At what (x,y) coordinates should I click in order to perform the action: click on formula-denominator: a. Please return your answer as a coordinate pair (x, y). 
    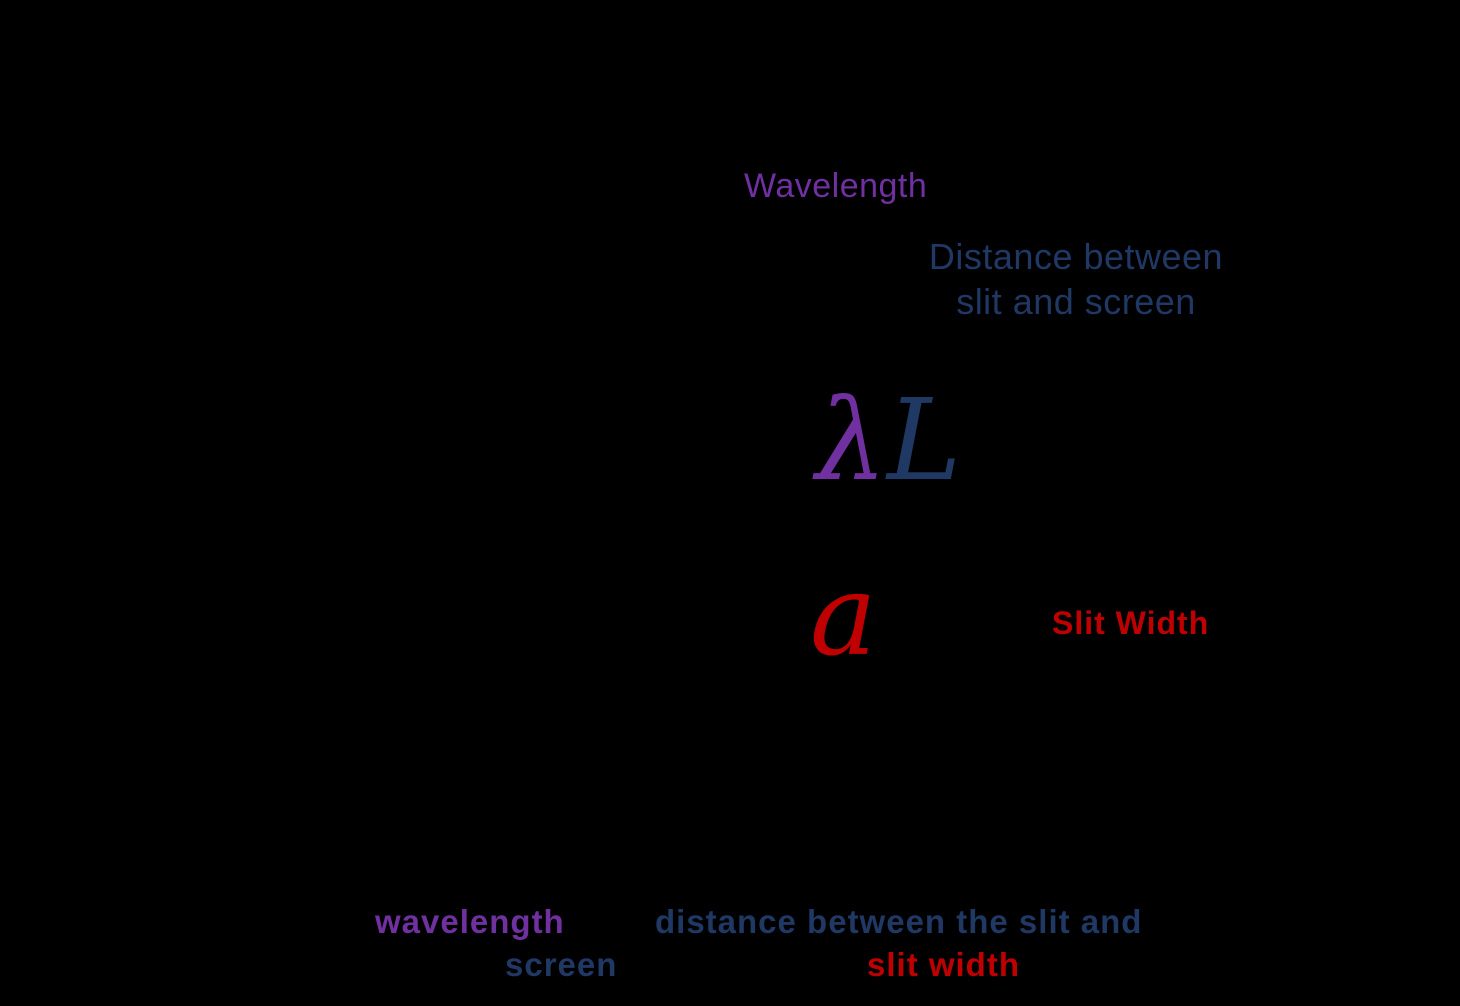
    Looking at the image, I should click on (843, 616).